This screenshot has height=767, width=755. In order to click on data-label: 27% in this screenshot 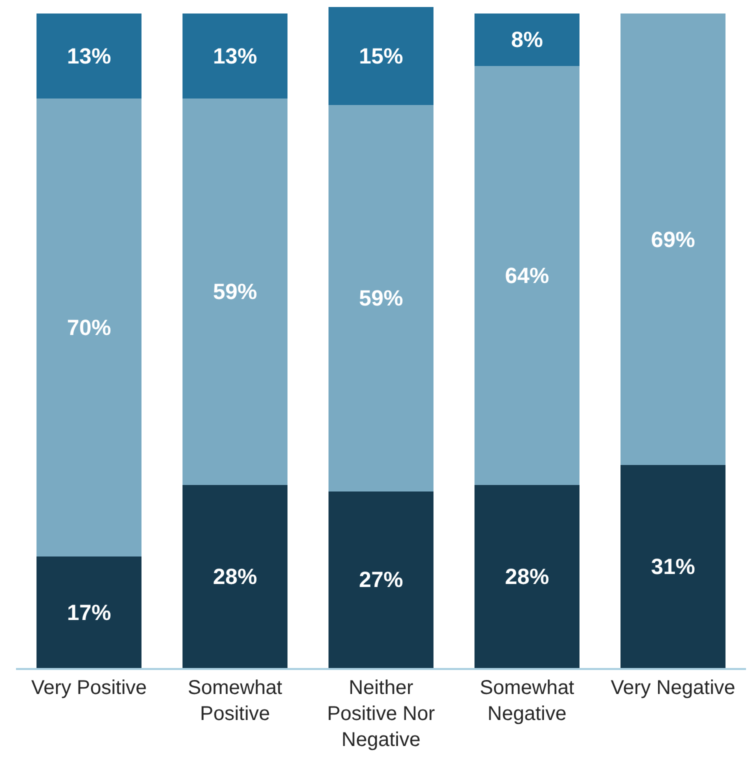, I will do `click(381, 579)`.